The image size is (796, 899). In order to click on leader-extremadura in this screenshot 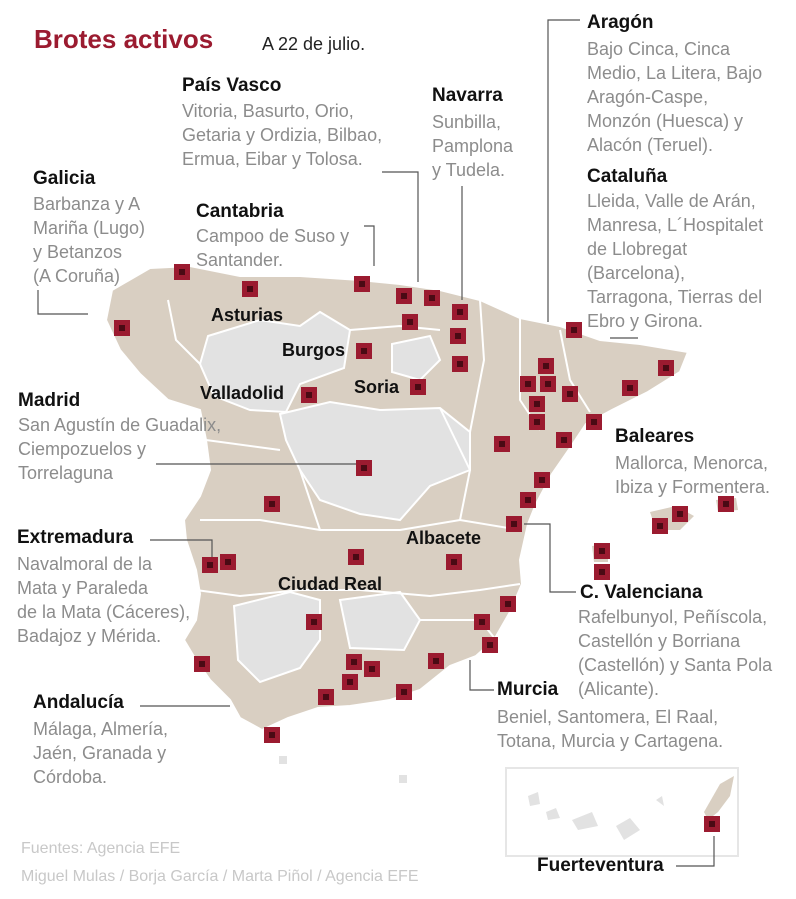, I will do `click(181, 549)`.